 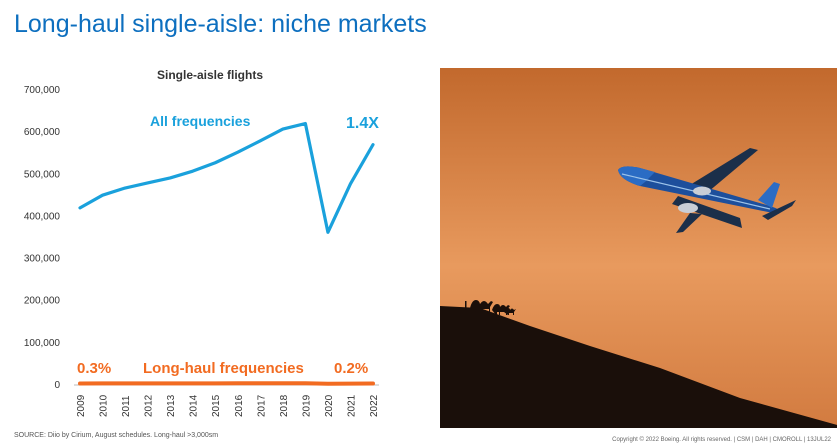 I want to click on x-tick-label: 2022, so click(x=374, y=405).